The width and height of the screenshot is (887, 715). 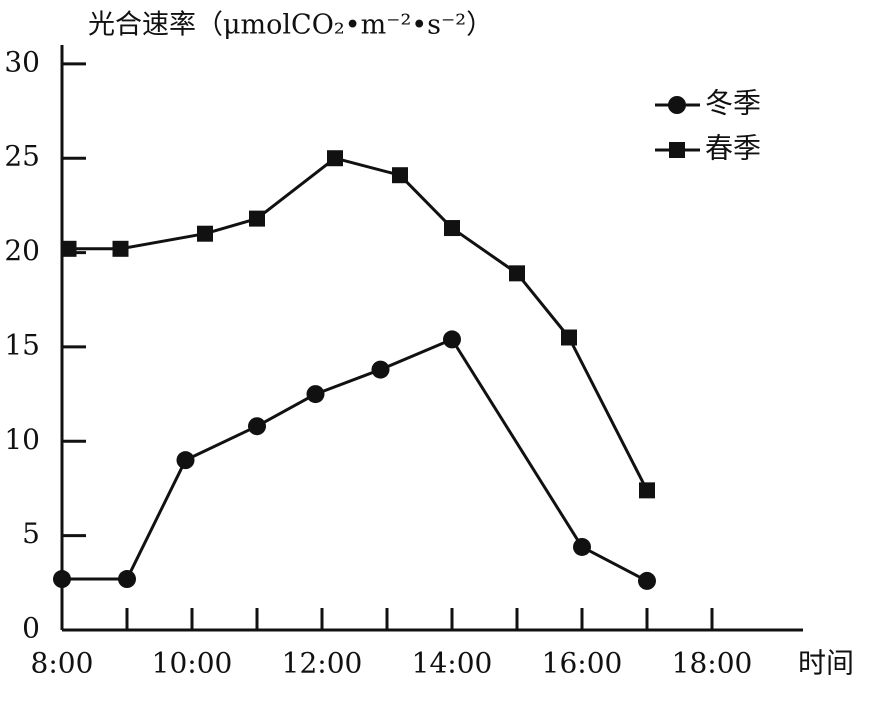 What do you see at coordinates (733, 148) in the screenshot?
I see `legend-label: 春季` at bounding box center [733, 148].